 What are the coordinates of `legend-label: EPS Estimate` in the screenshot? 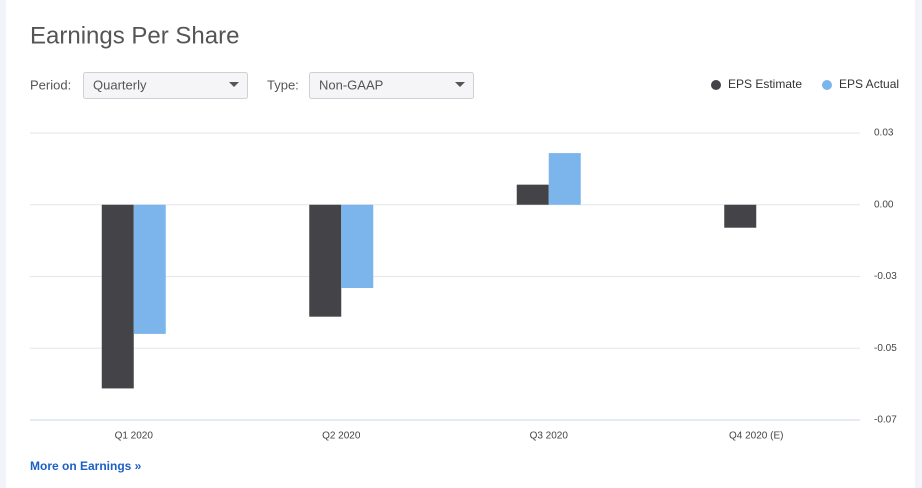 It's located at (765, 84).